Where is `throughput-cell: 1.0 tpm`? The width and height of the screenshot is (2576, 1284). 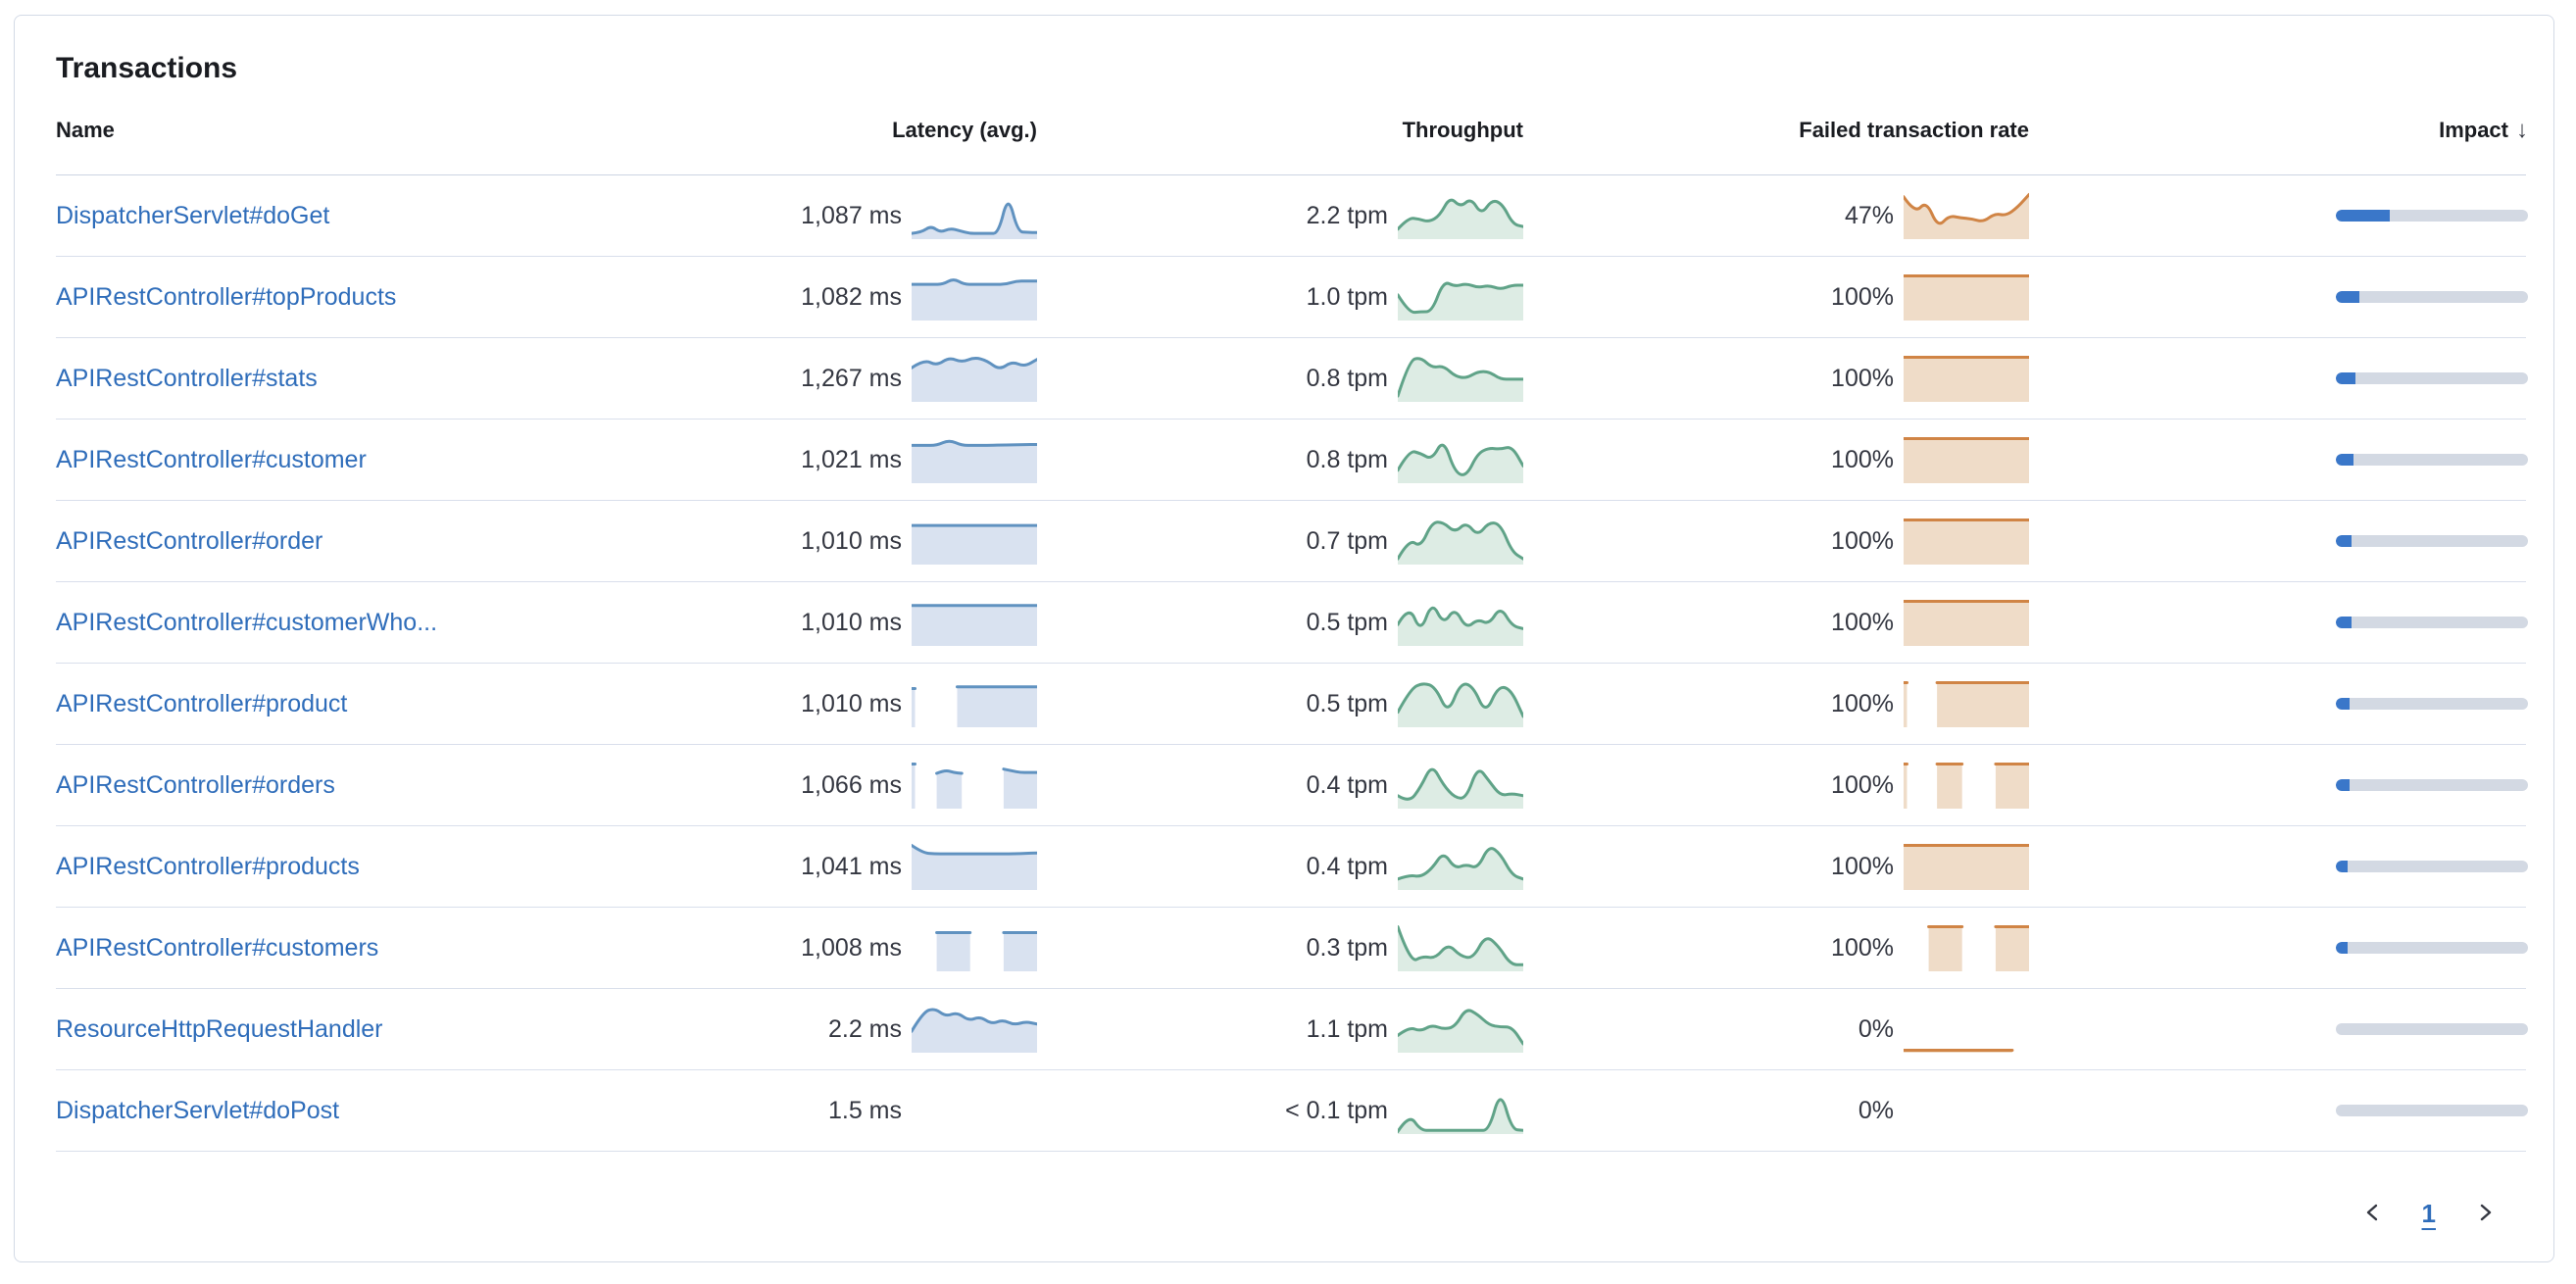 throughput-cell: 1.0 tpm is located at coordinates (1280, 297).